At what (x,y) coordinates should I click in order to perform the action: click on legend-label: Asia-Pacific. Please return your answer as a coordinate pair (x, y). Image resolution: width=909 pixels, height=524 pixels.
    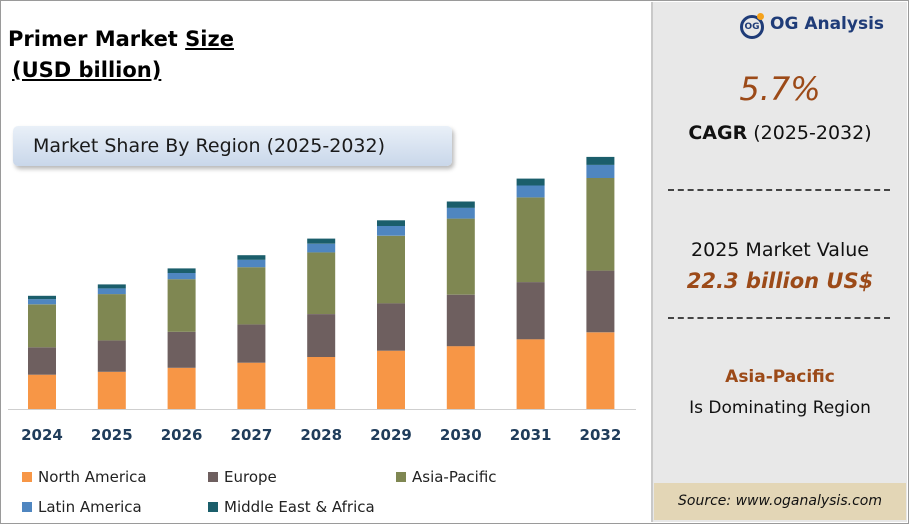
    Looking at the image, I should click on (454, 477).